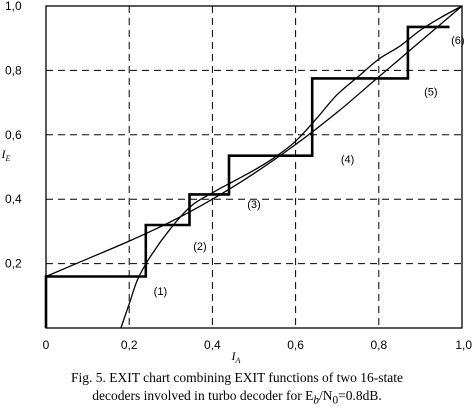  I want to click on x-tick-label: 1,0, so click(463, 345).